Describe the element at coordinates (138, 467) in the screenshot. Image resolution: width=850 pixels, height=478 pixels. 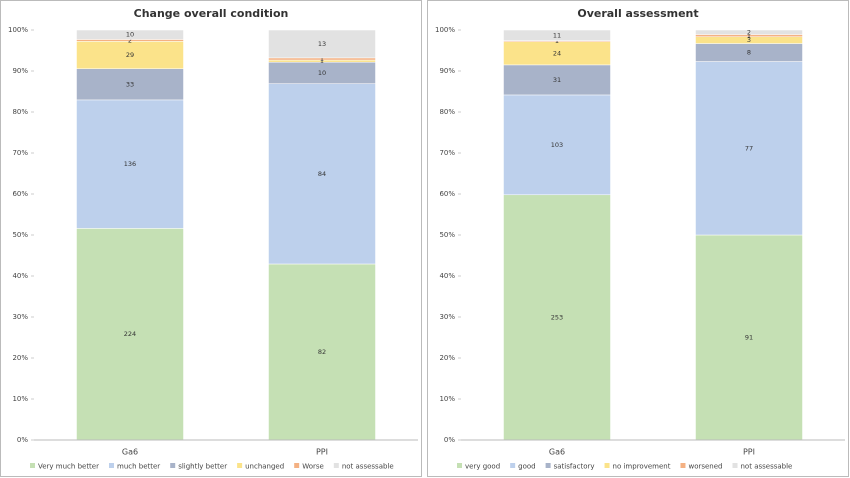
I see `legend-label: much better` at that location.